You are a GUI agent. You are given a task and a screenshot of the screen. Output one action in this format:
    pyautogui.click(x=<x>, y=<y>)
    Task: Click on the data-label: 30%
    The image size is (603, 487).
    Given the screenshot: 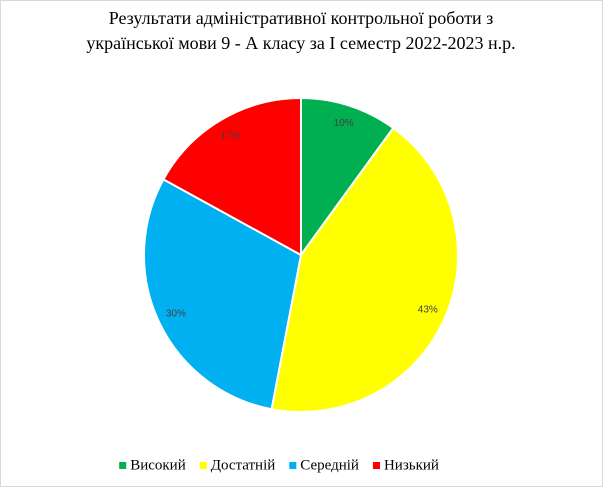 What is the action you would take?
    pyautogui.click(x=176, y=313)
    